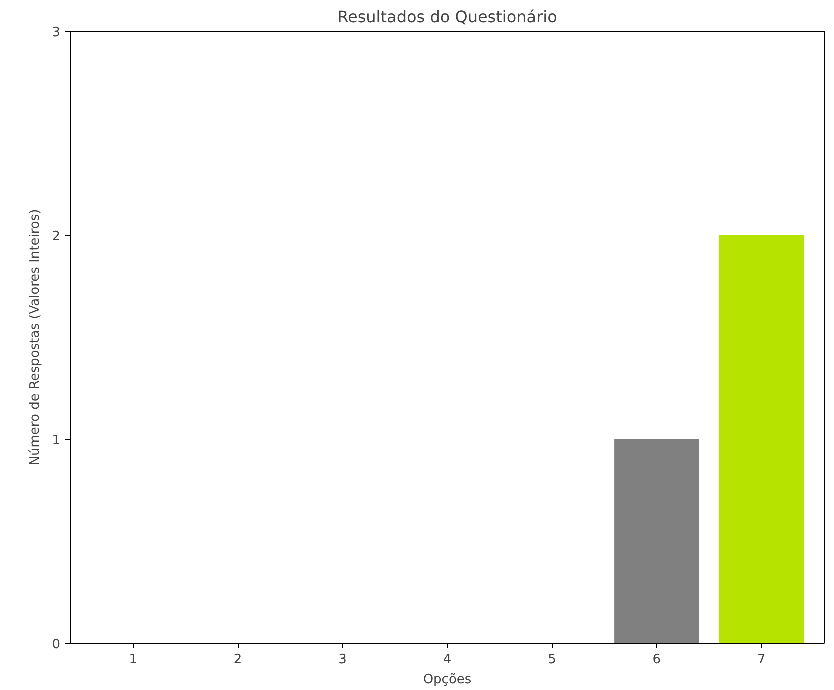 Image resolution: width=834 pixels, height=690 pixels. I want to click on y-tick-label: 3, so click(56, 33).